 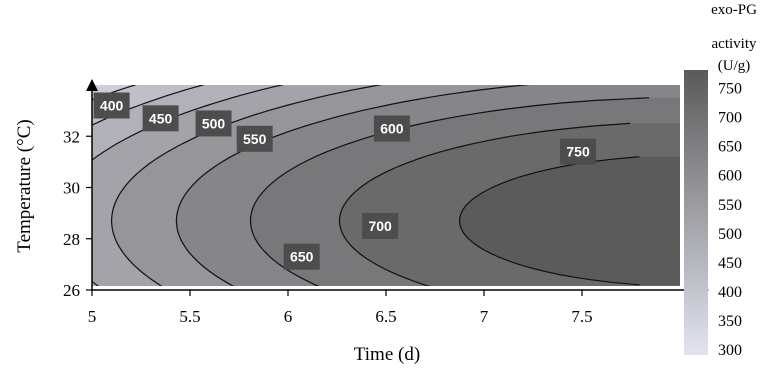 I want to click on x-tick-label: 5.5, so click(x=189, y=316).